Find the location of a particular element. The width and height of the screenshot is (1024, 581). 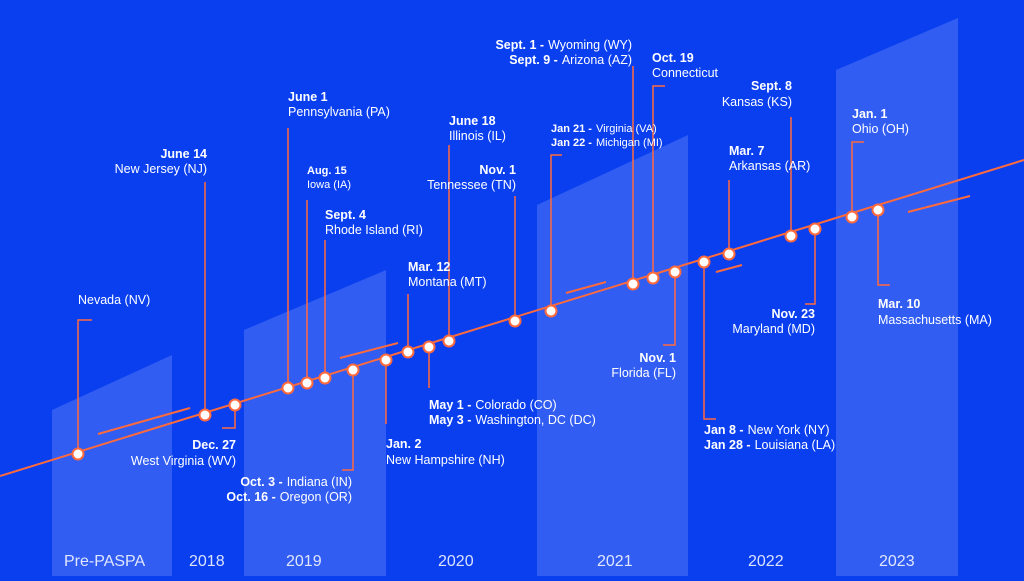

marker-il is located at coordinates (449, 341).